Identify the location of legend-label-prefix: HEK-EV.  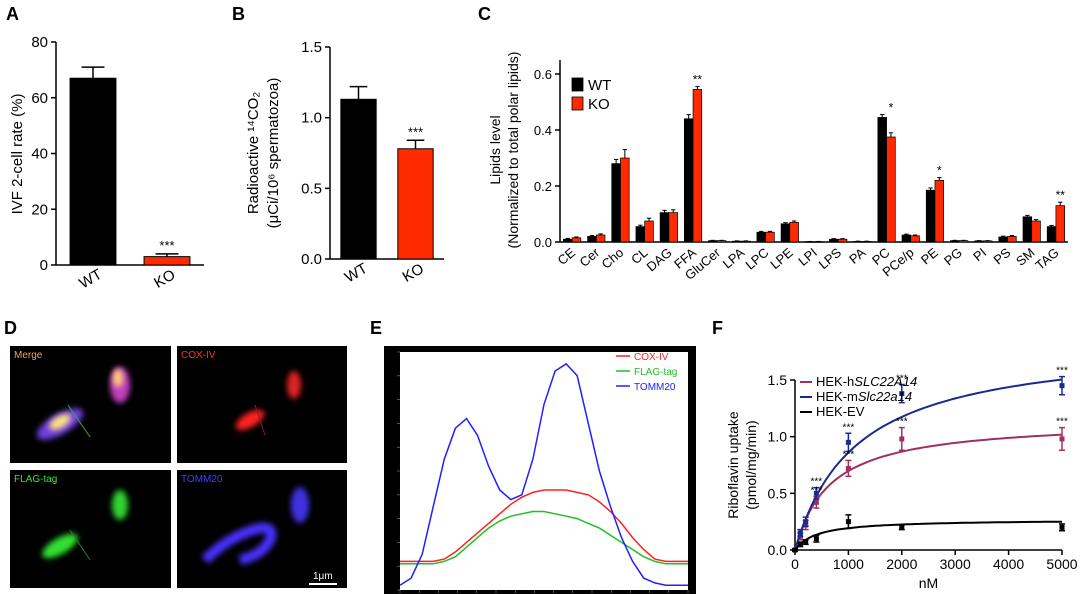
(840, 411).